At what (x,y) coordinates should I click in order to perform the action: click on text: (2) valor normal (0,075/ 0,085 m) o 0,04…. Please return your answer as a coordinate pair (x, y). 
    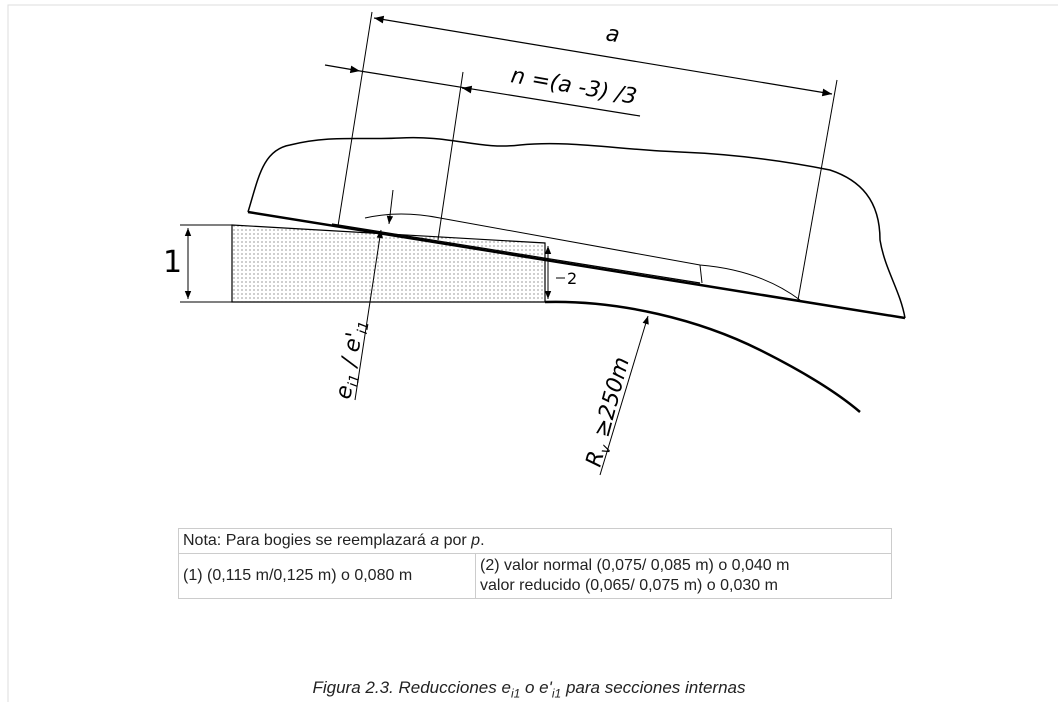
    Looking at the image, I should click on (635, 565).